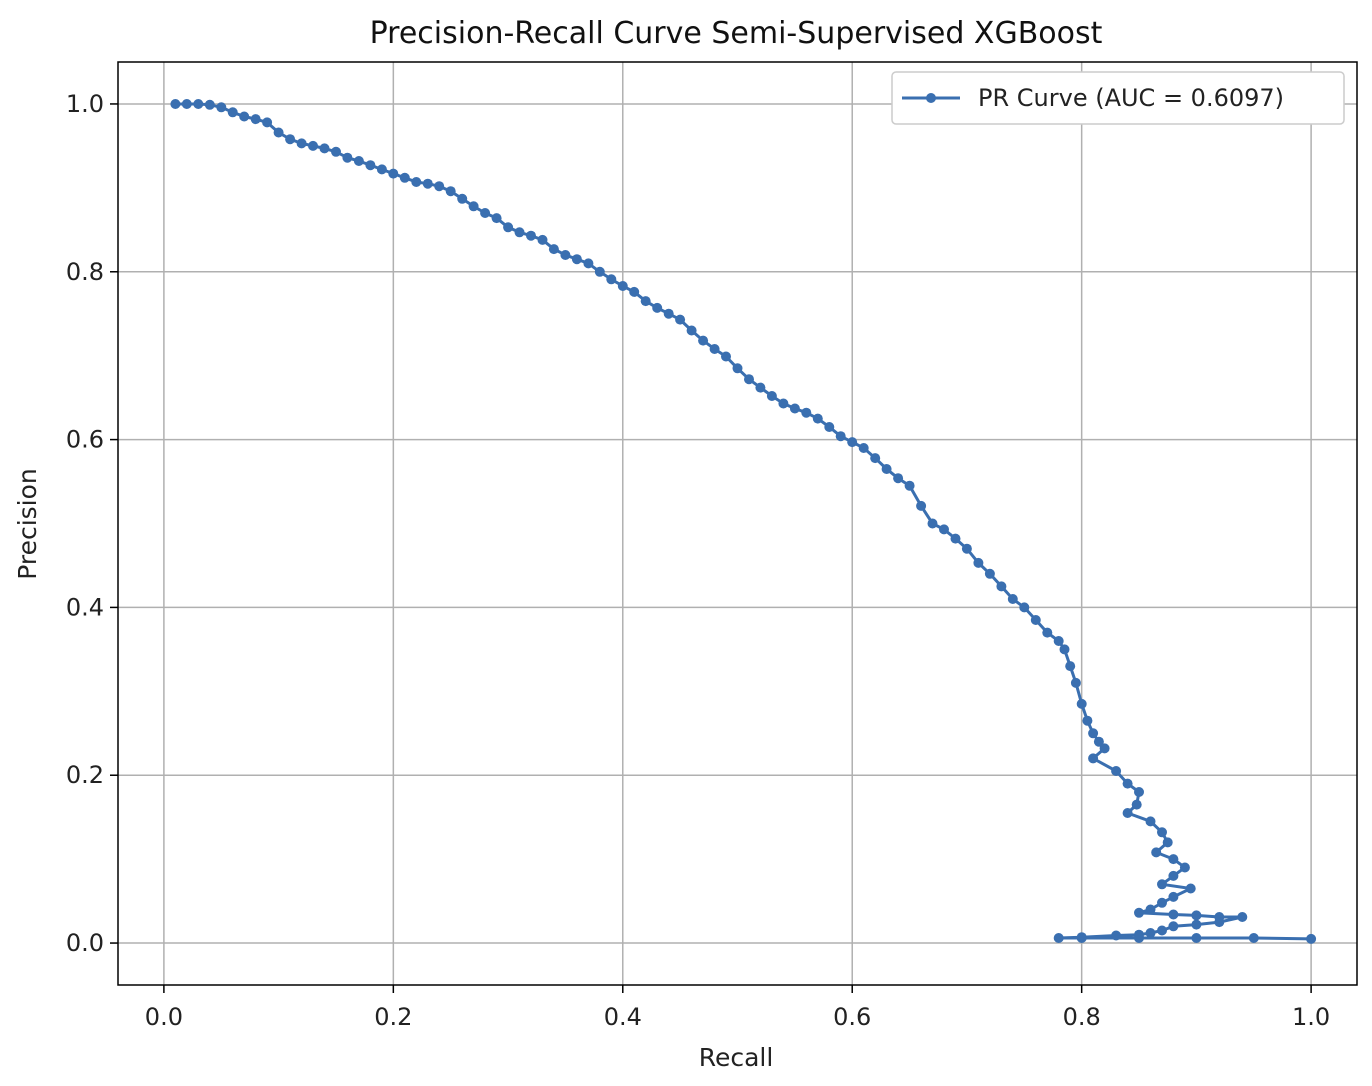 The height and width of the screenshot is (1086, 1372). What do you see at coordinates (852, 1017) in the screenshot?
I see `x-tick-label: 0.6` at bounding box center [852, 1017].